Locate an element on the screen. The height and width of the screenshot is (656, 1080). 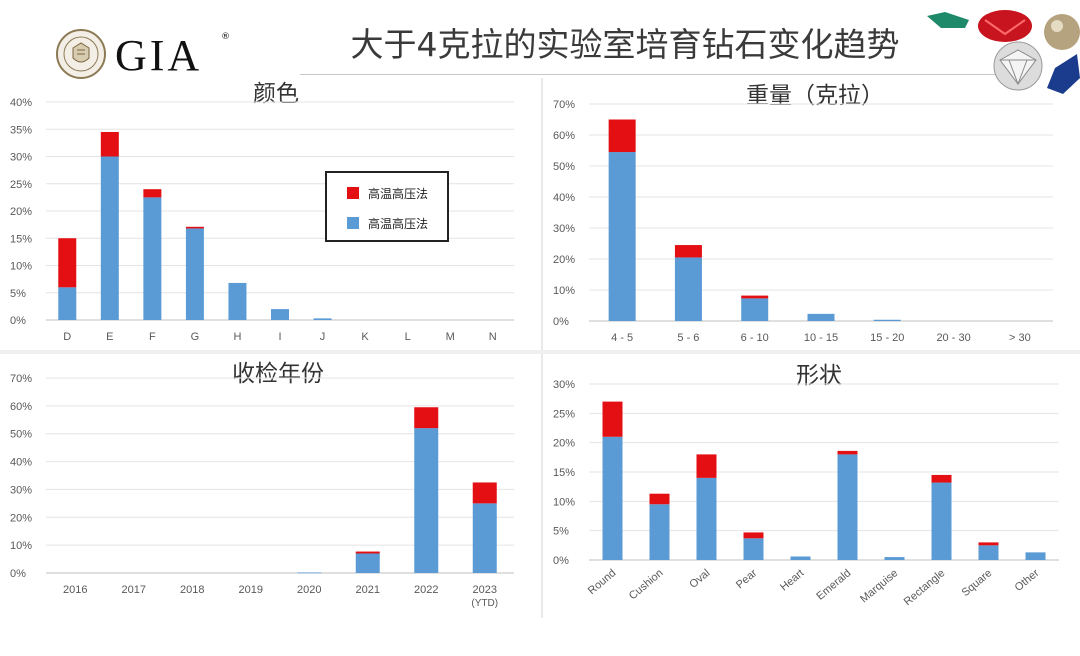
gia-logo: GIA ® is located at coordinates (145, 54).